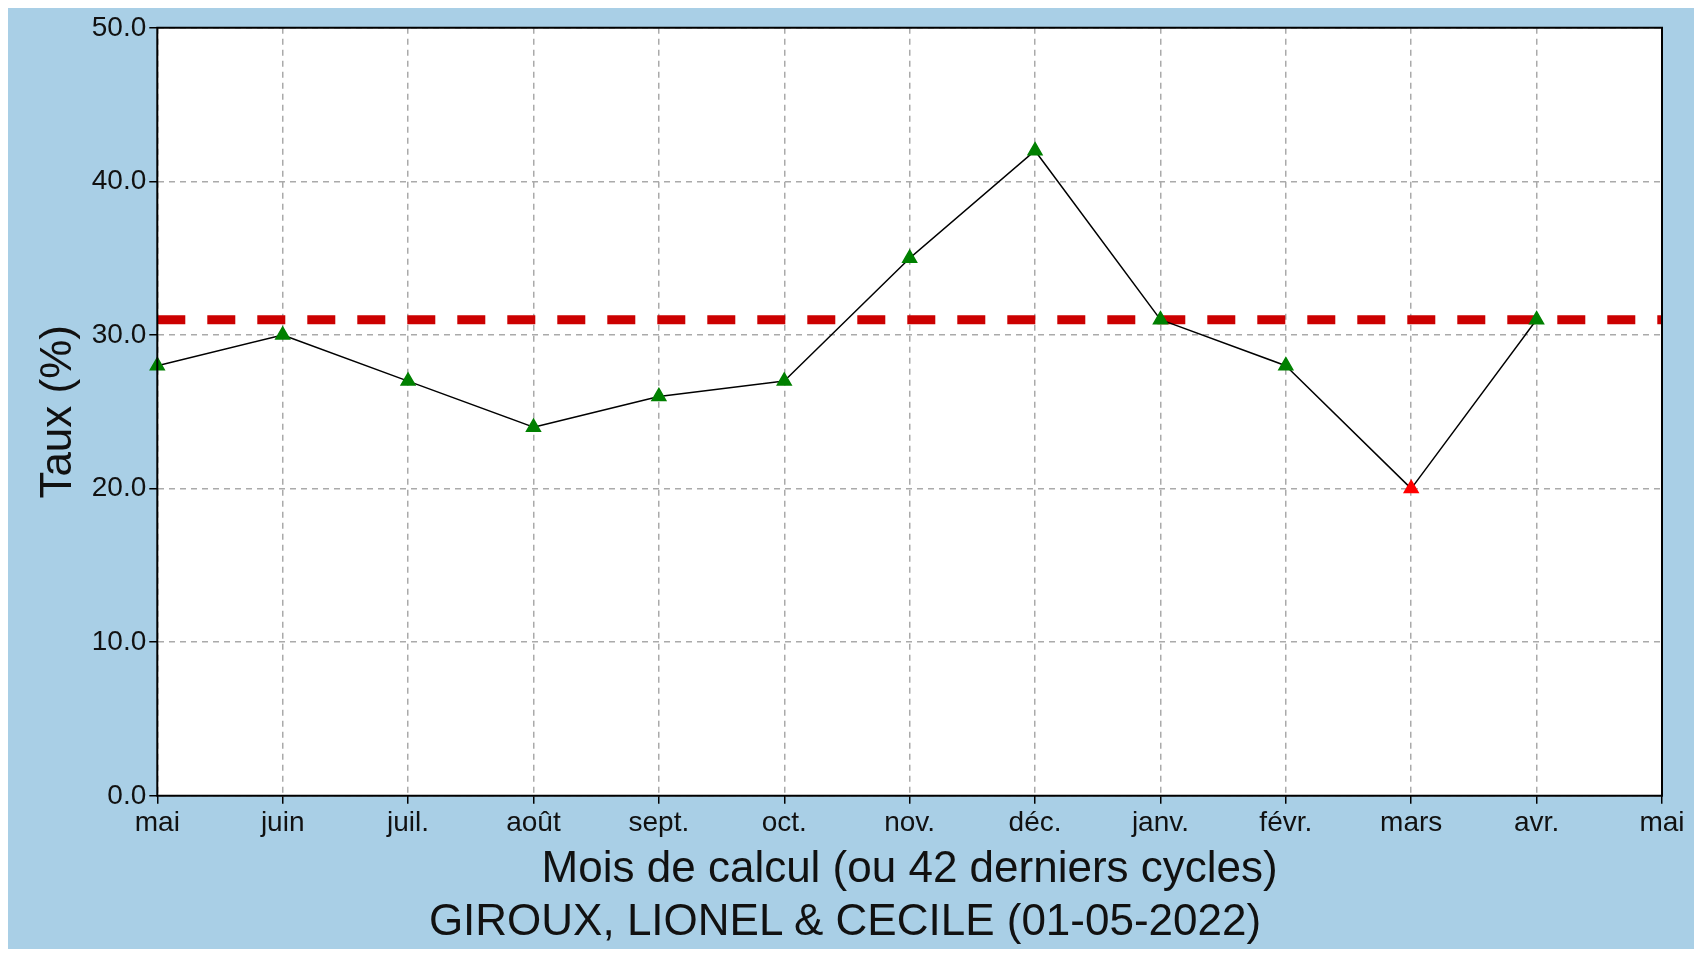 This screenshot has height=957, width=1694. What do you see at coordinates (910, 822) in the screenshot?
I see `x-tick-label: nov.` at bounding box center [910, 822].